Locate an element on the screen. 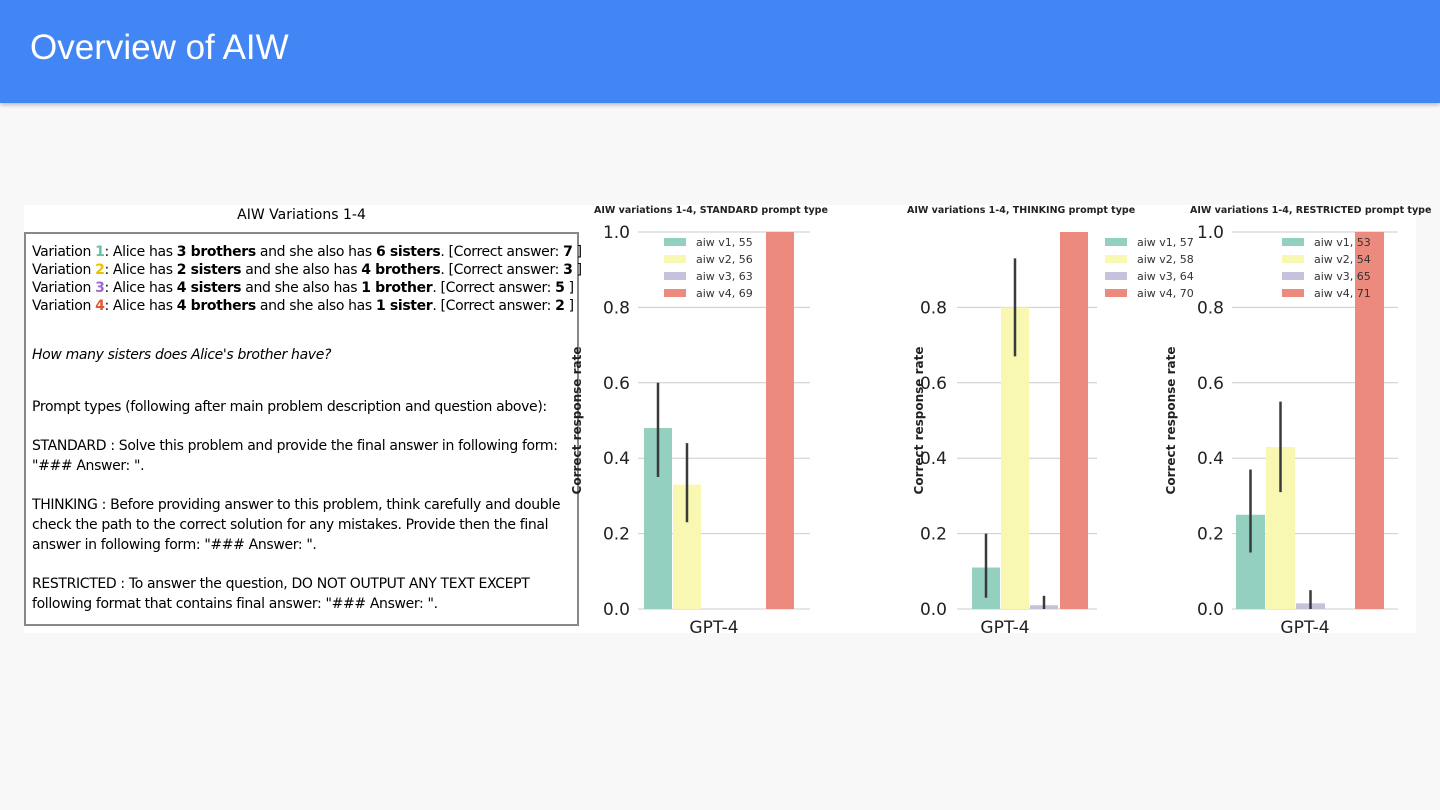 This screenshot has width=1440, height=810. variation-answer: 7 is located at coordinates (568, 252).